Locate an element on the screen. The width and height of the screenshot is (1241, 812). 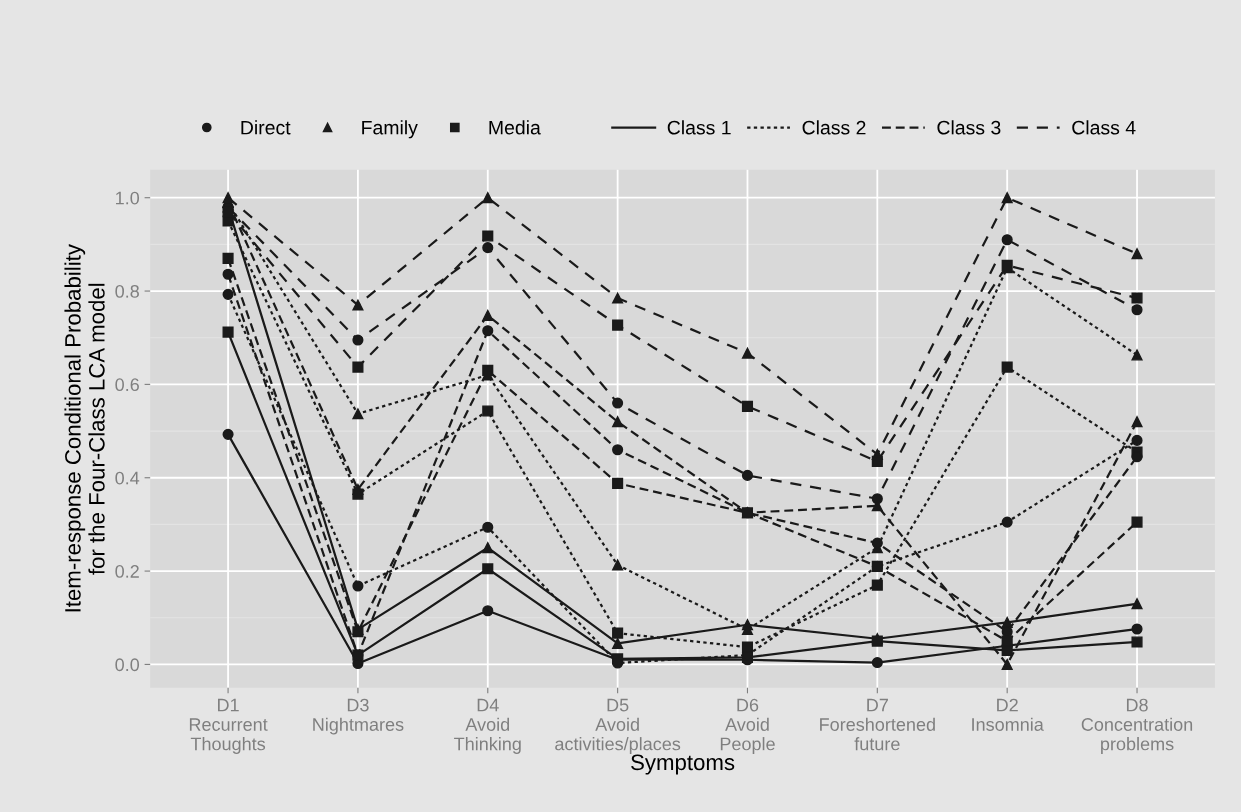
y-tick-label: 0.2 is located at coordinates (127, 571).